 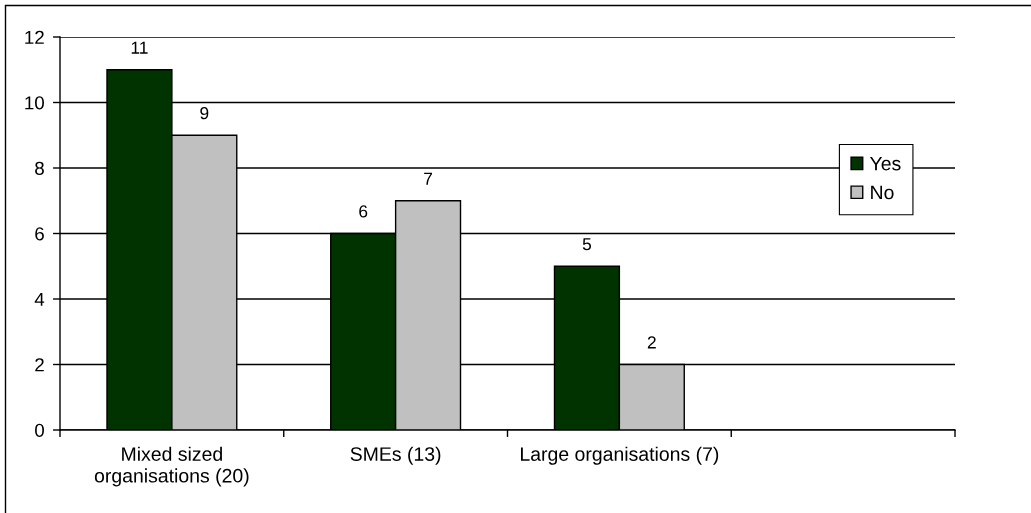 What do you see at coordinates (39, 168) in the screenshot?
I see `y-tick-label: 8` at bounding box center [39, 168].